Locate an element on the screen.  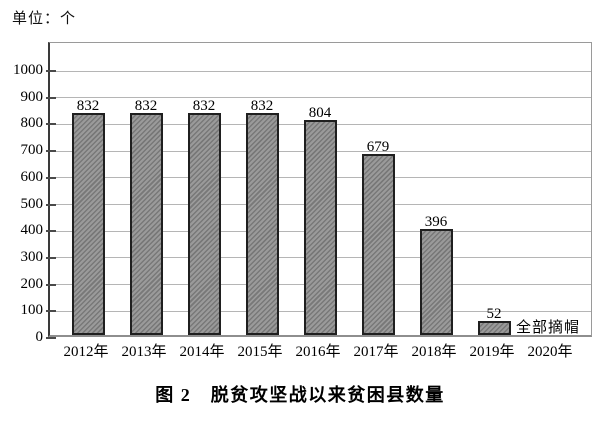
figure-title: 图 2 脱贫攻坚战以来贫困县数量 is located at coordinates (300, 395).